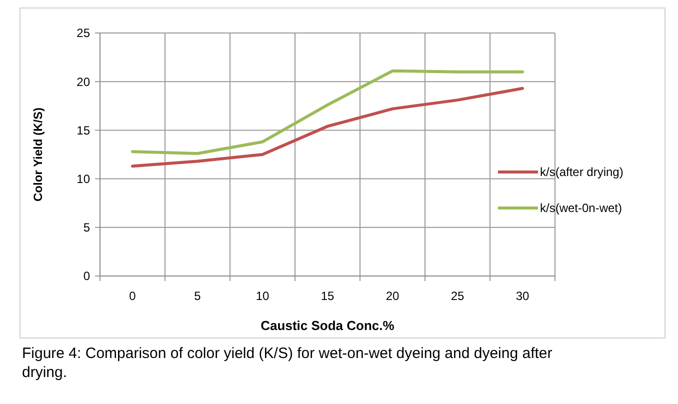  What do you see at coordinates (287, 363) in the screenshot?
I see `caption: Figure 4: Comparison of color yield (K/S) for wet-on-wet dyeing and dyeing after drying.` at bounding box center [287, 363].